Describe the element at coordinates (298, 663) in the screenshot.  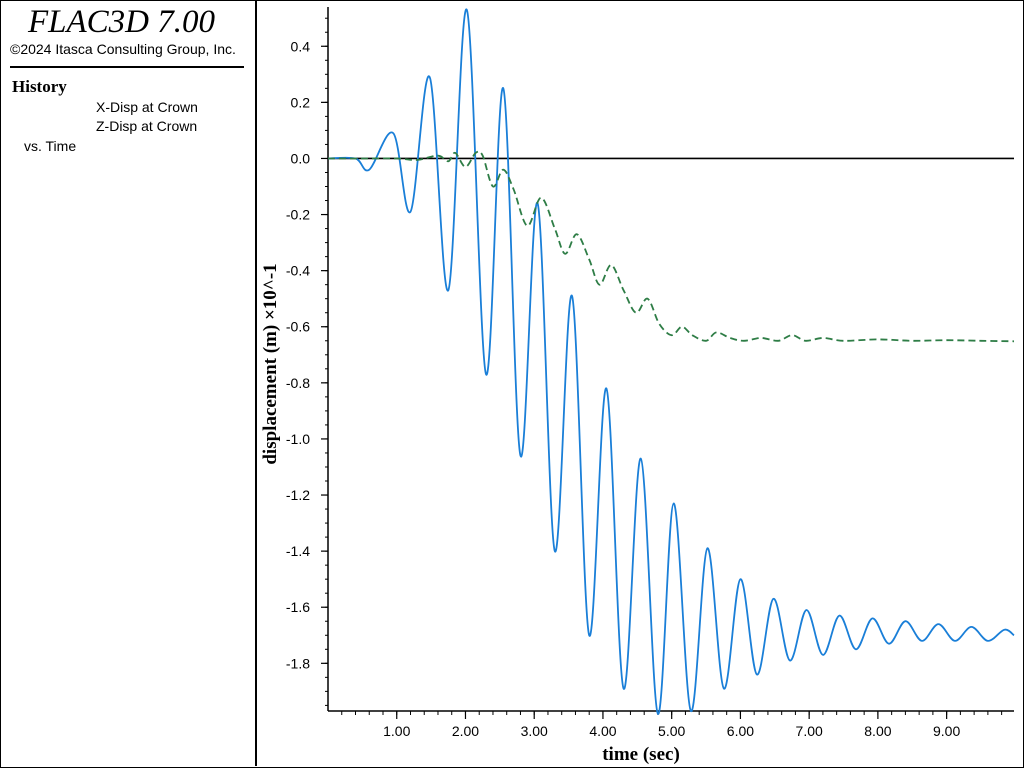
I see `y-tick-label: -1.8` at that location.